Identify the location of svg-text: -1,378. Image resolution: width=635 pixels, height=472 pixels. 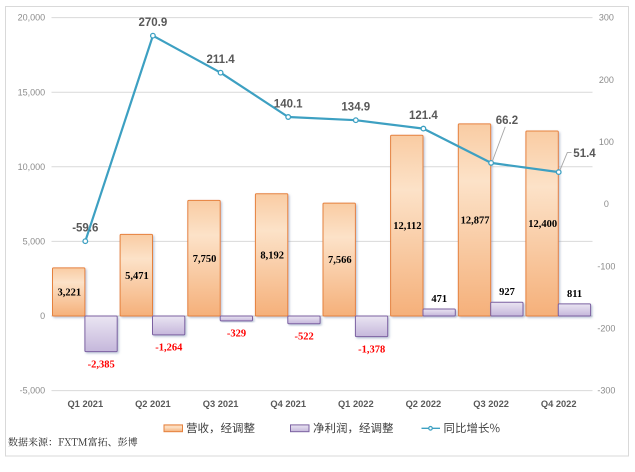
(371, 349).